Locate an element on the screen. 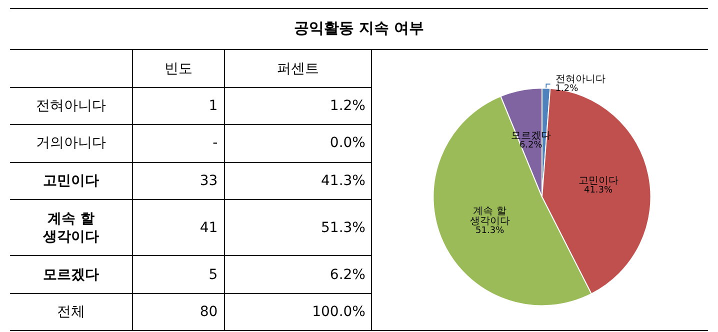 Image resolution: width=718 pixels, height=332 pixels. text: 80 is located at coordinates (178, 311).